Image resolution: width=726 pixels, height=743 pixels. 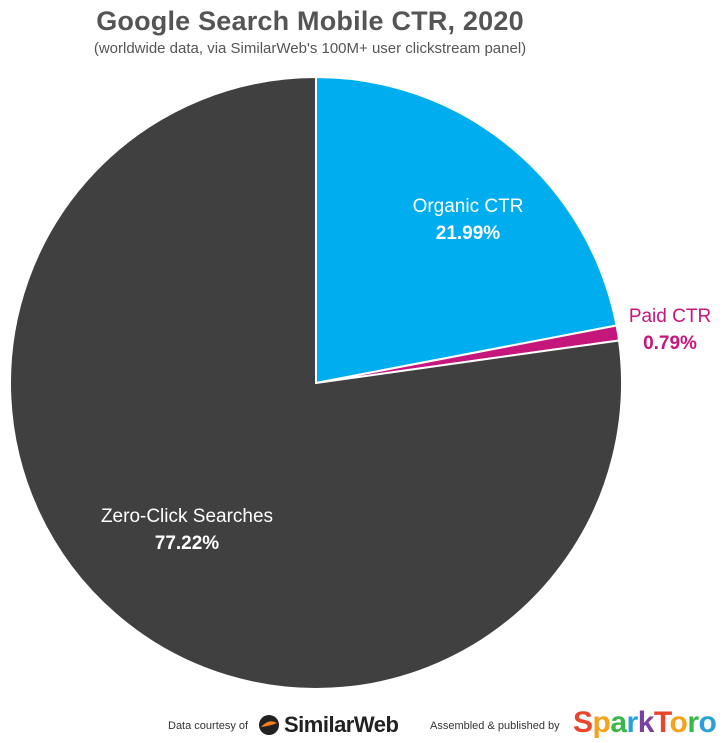 What do you see at coordinates (468, 233) in the screenshot?
I see `slice-value-organic-ctr: 21.99%` at bounding box center [468, 233].